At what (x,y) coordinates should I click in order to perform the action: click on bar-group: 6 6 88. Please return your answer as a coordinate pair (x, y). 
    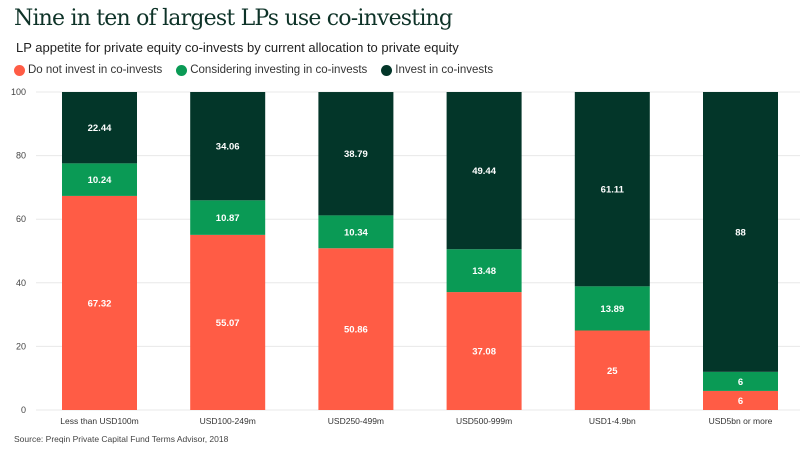
    Looking at the image, I should click on (740, 251).